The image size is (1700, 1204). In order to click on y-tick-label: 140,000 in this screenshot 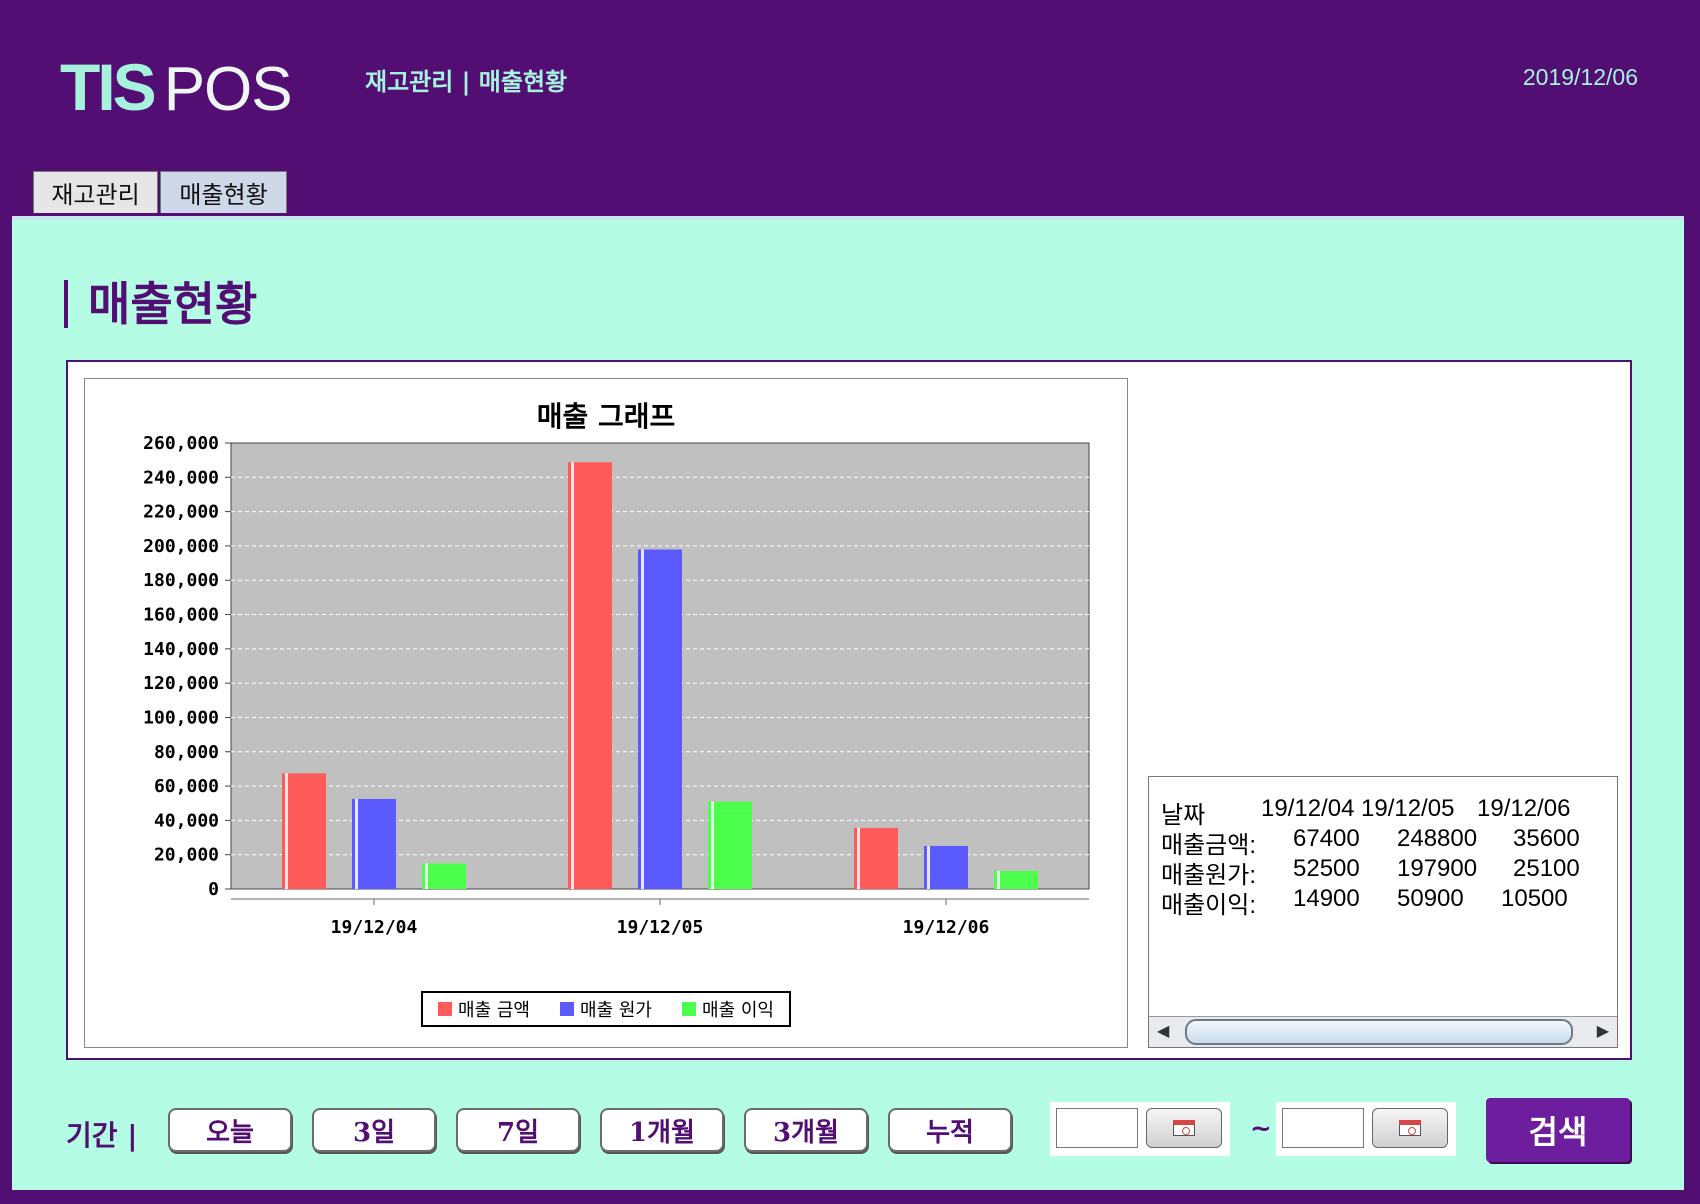, I will do `click(181, 649)`.